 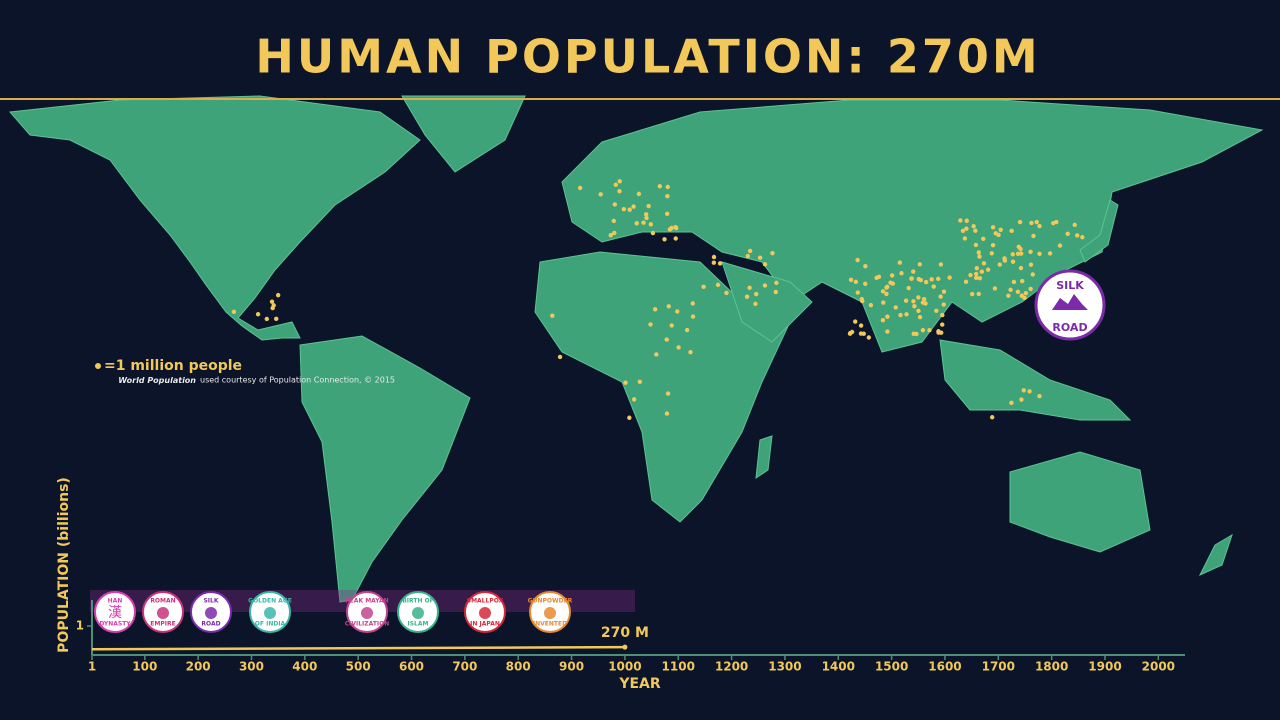 I want to click on x-tick-label: 600, so click(x=411, y=667).